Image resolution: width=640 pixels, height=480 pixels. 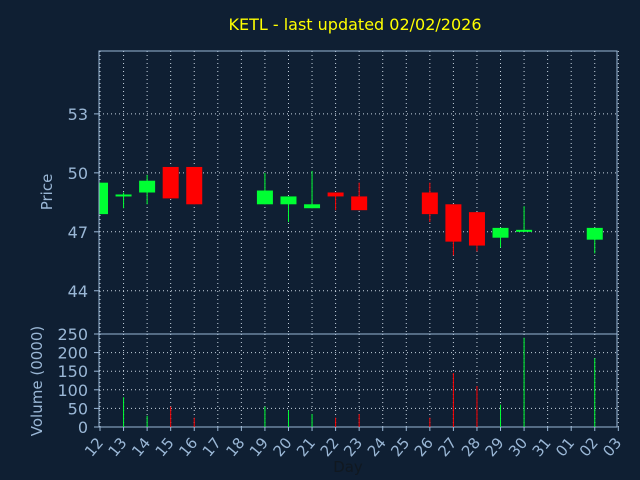 What do you see at coordinates (83, 203) in the screenshot?
I see `price-y-ticks: 44 47 50 53` at bounding box center [83, 203].